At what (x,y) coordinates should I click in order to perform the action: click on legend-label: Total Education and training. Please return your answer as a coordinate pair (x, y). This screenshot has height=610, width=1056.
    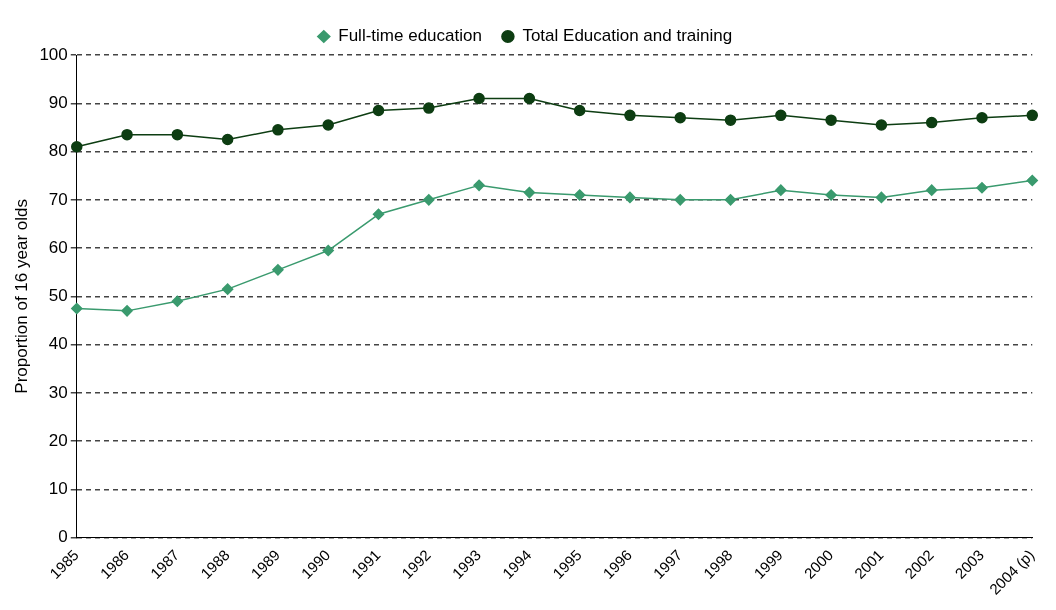
    Looking at the image, I should click on (627, 36).